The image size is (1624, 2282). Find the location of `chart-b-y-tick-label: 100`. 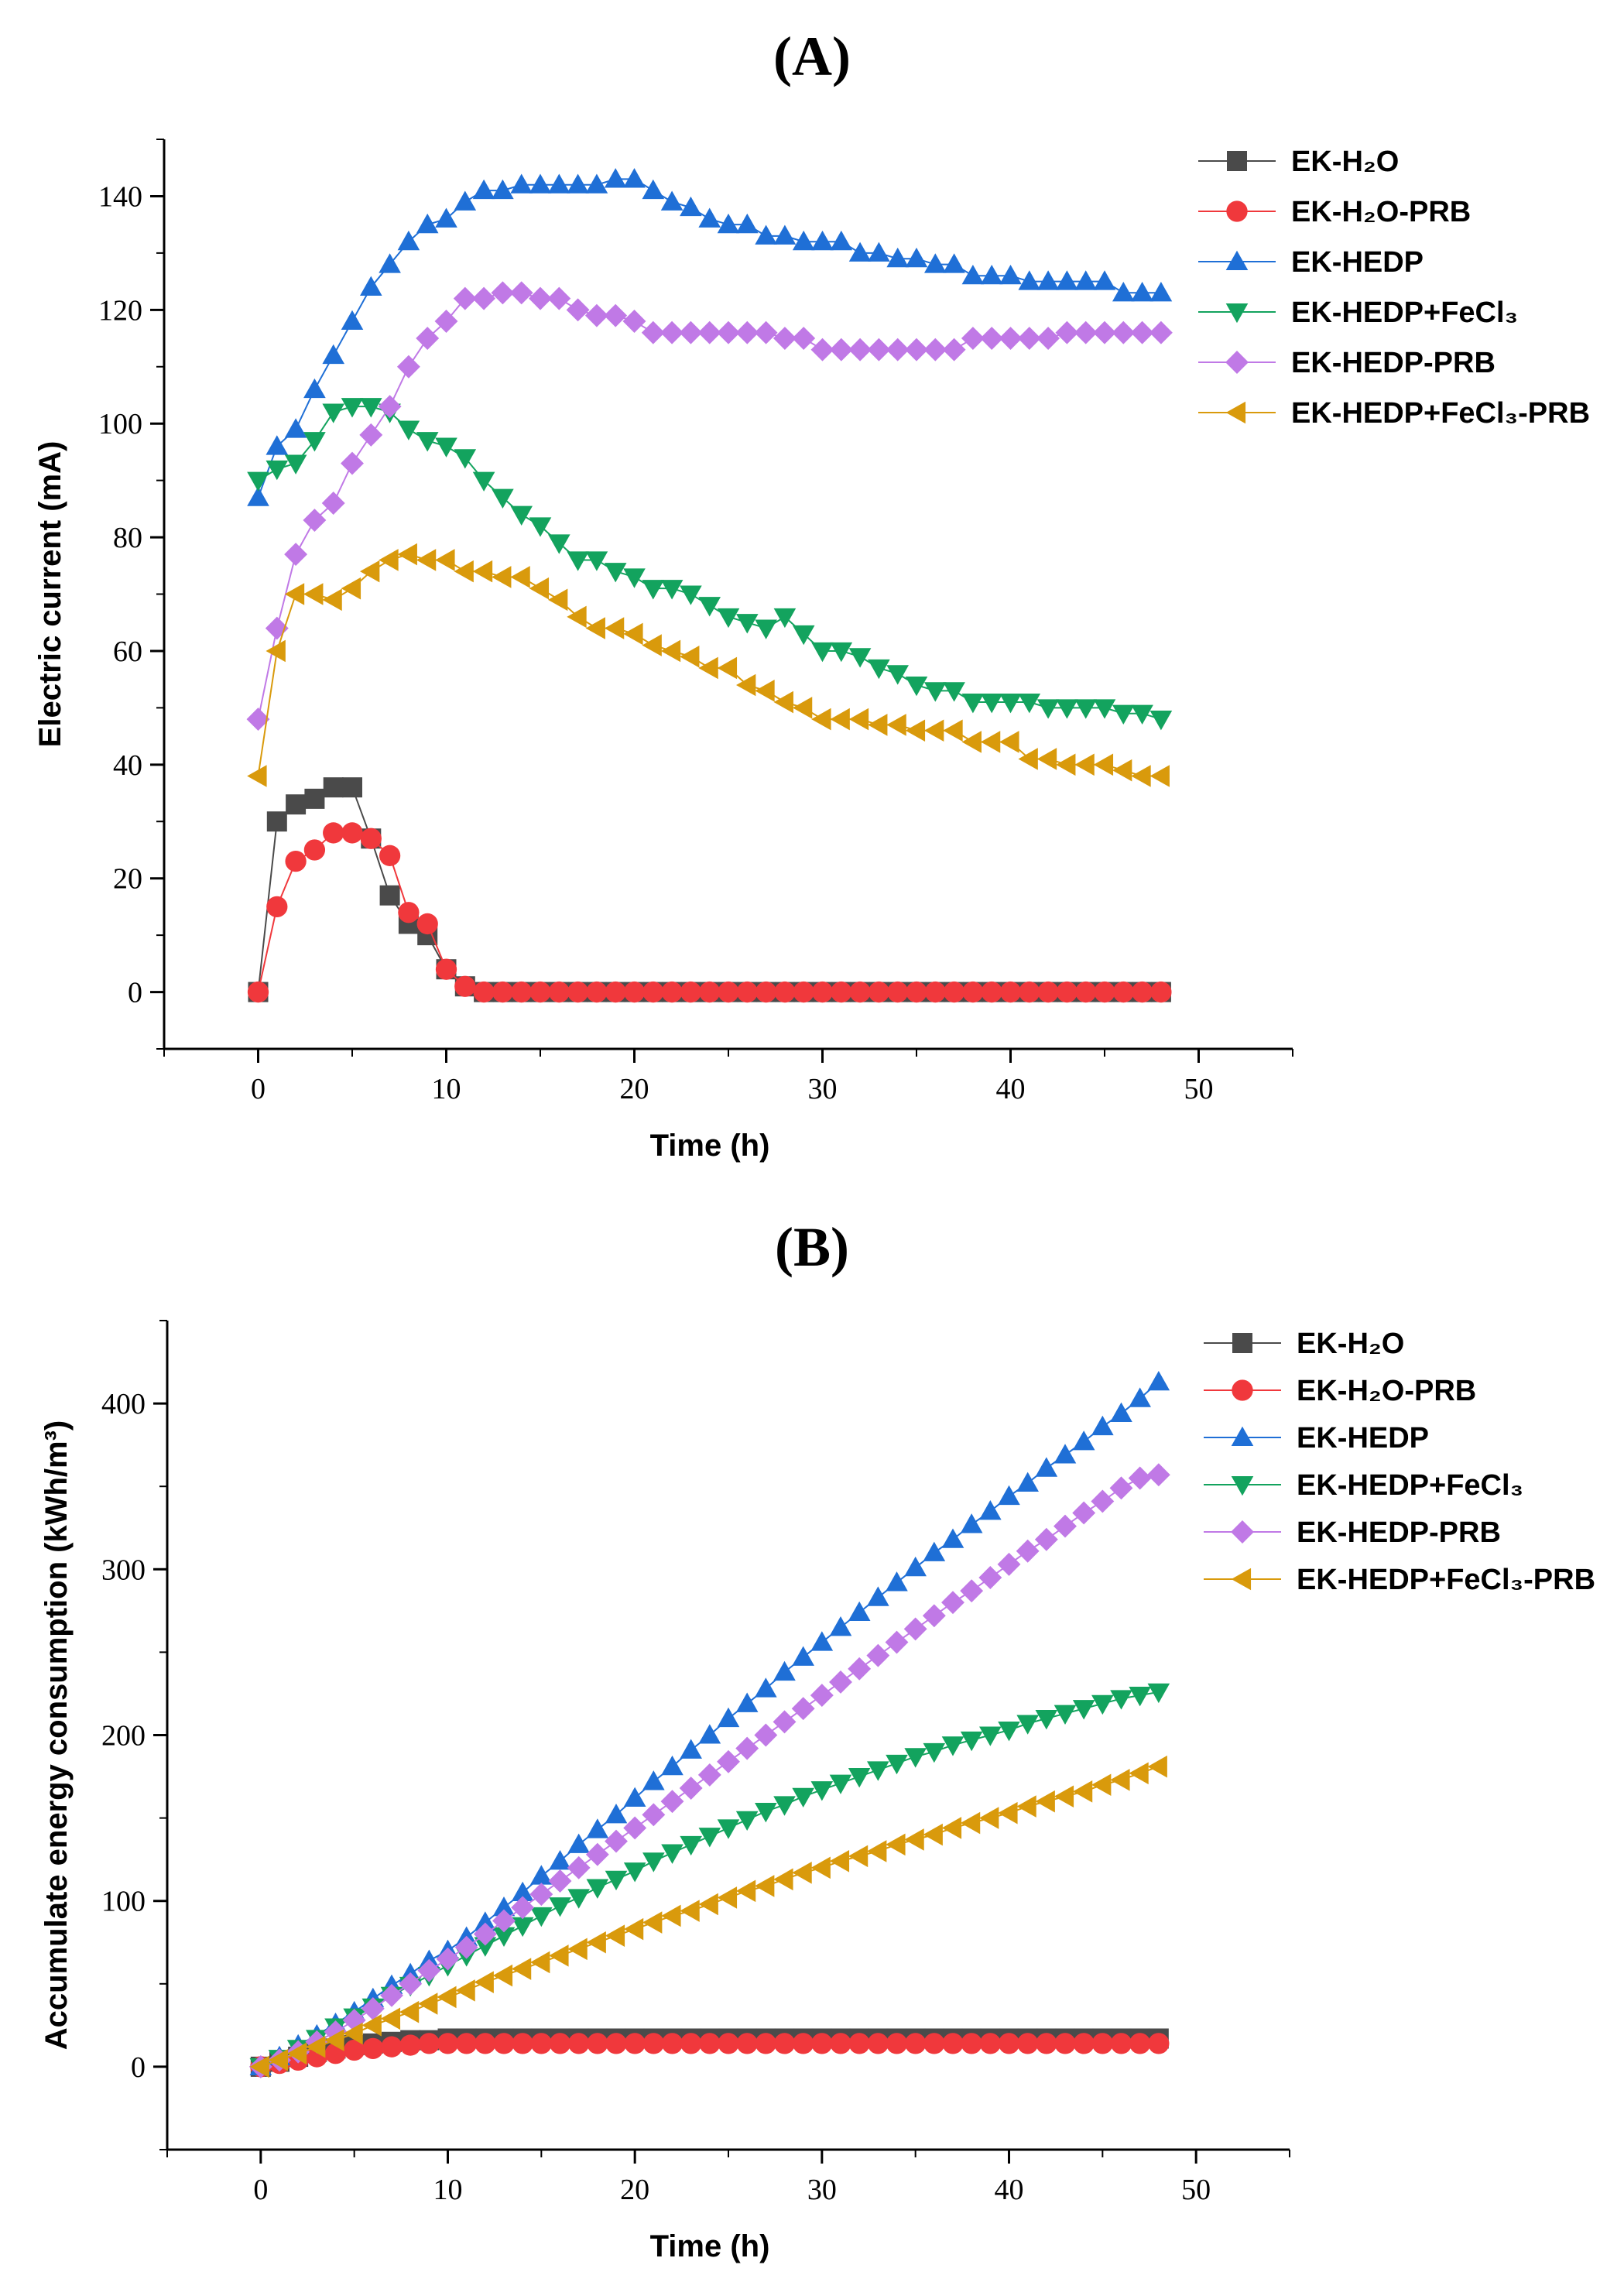

chart-b-y-tick-label: 100 is located at coordinates (123, 1902).